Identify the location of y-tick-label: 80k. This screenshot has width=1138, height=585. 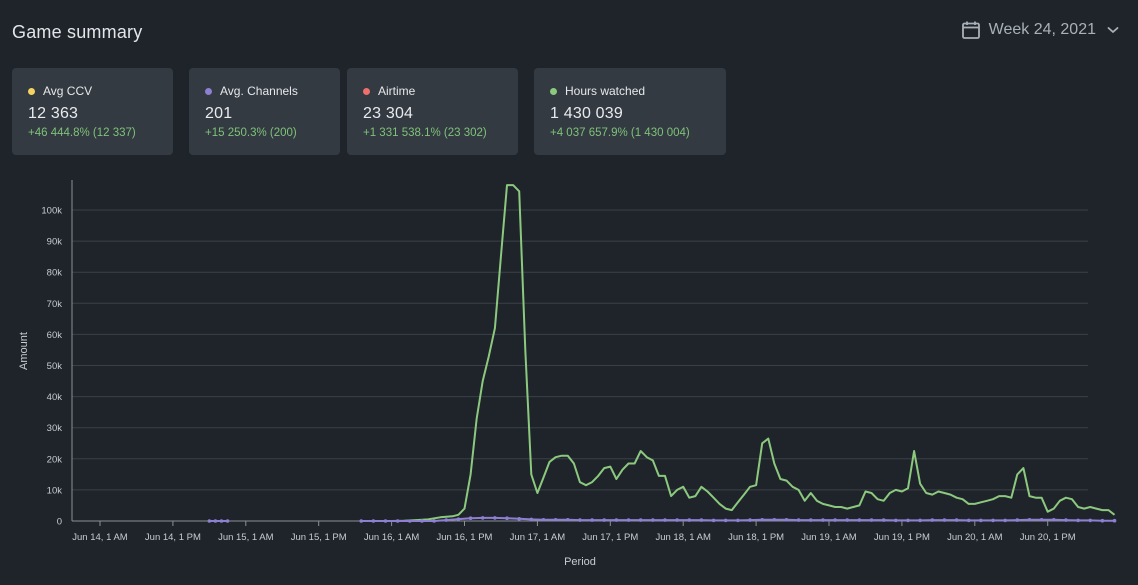
(55, 273).